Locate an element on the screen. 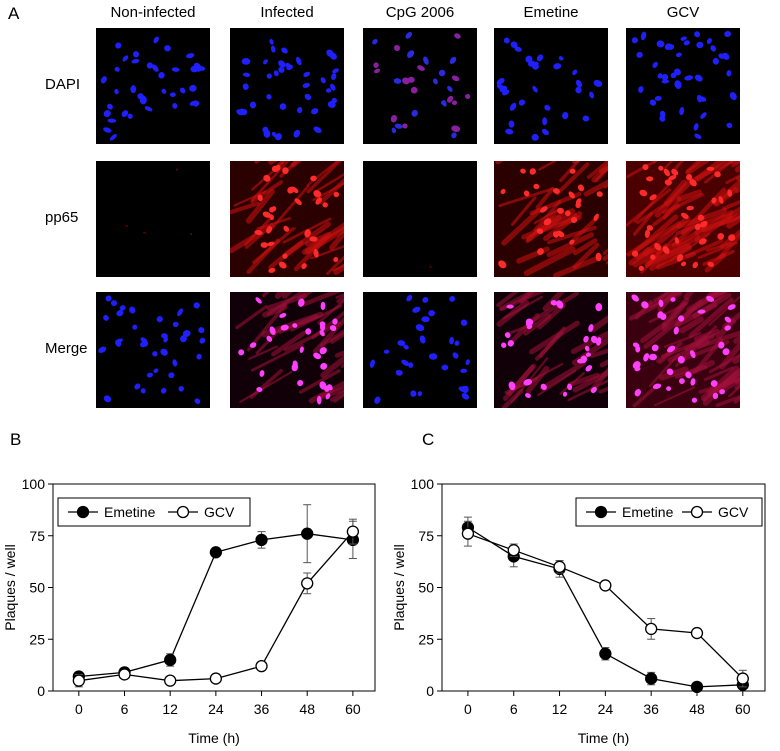 Image resolution: width=780 pixels, height=751 pixels. chart-b-x-axis-label: Time (h) is located at coordinates (214, 738).